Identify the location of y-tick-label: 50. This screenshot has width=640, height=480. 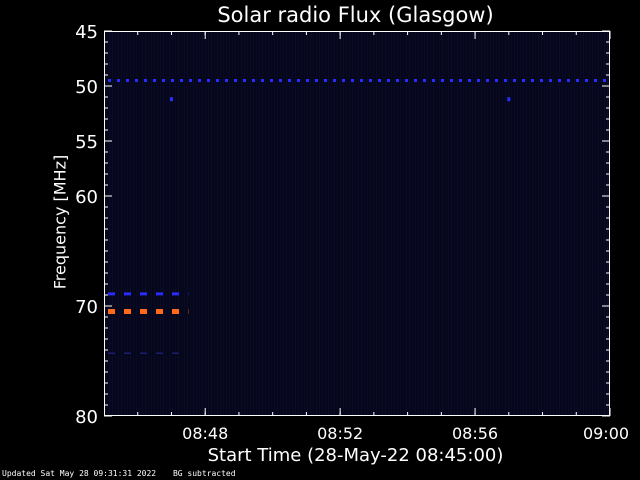
(86, 87).